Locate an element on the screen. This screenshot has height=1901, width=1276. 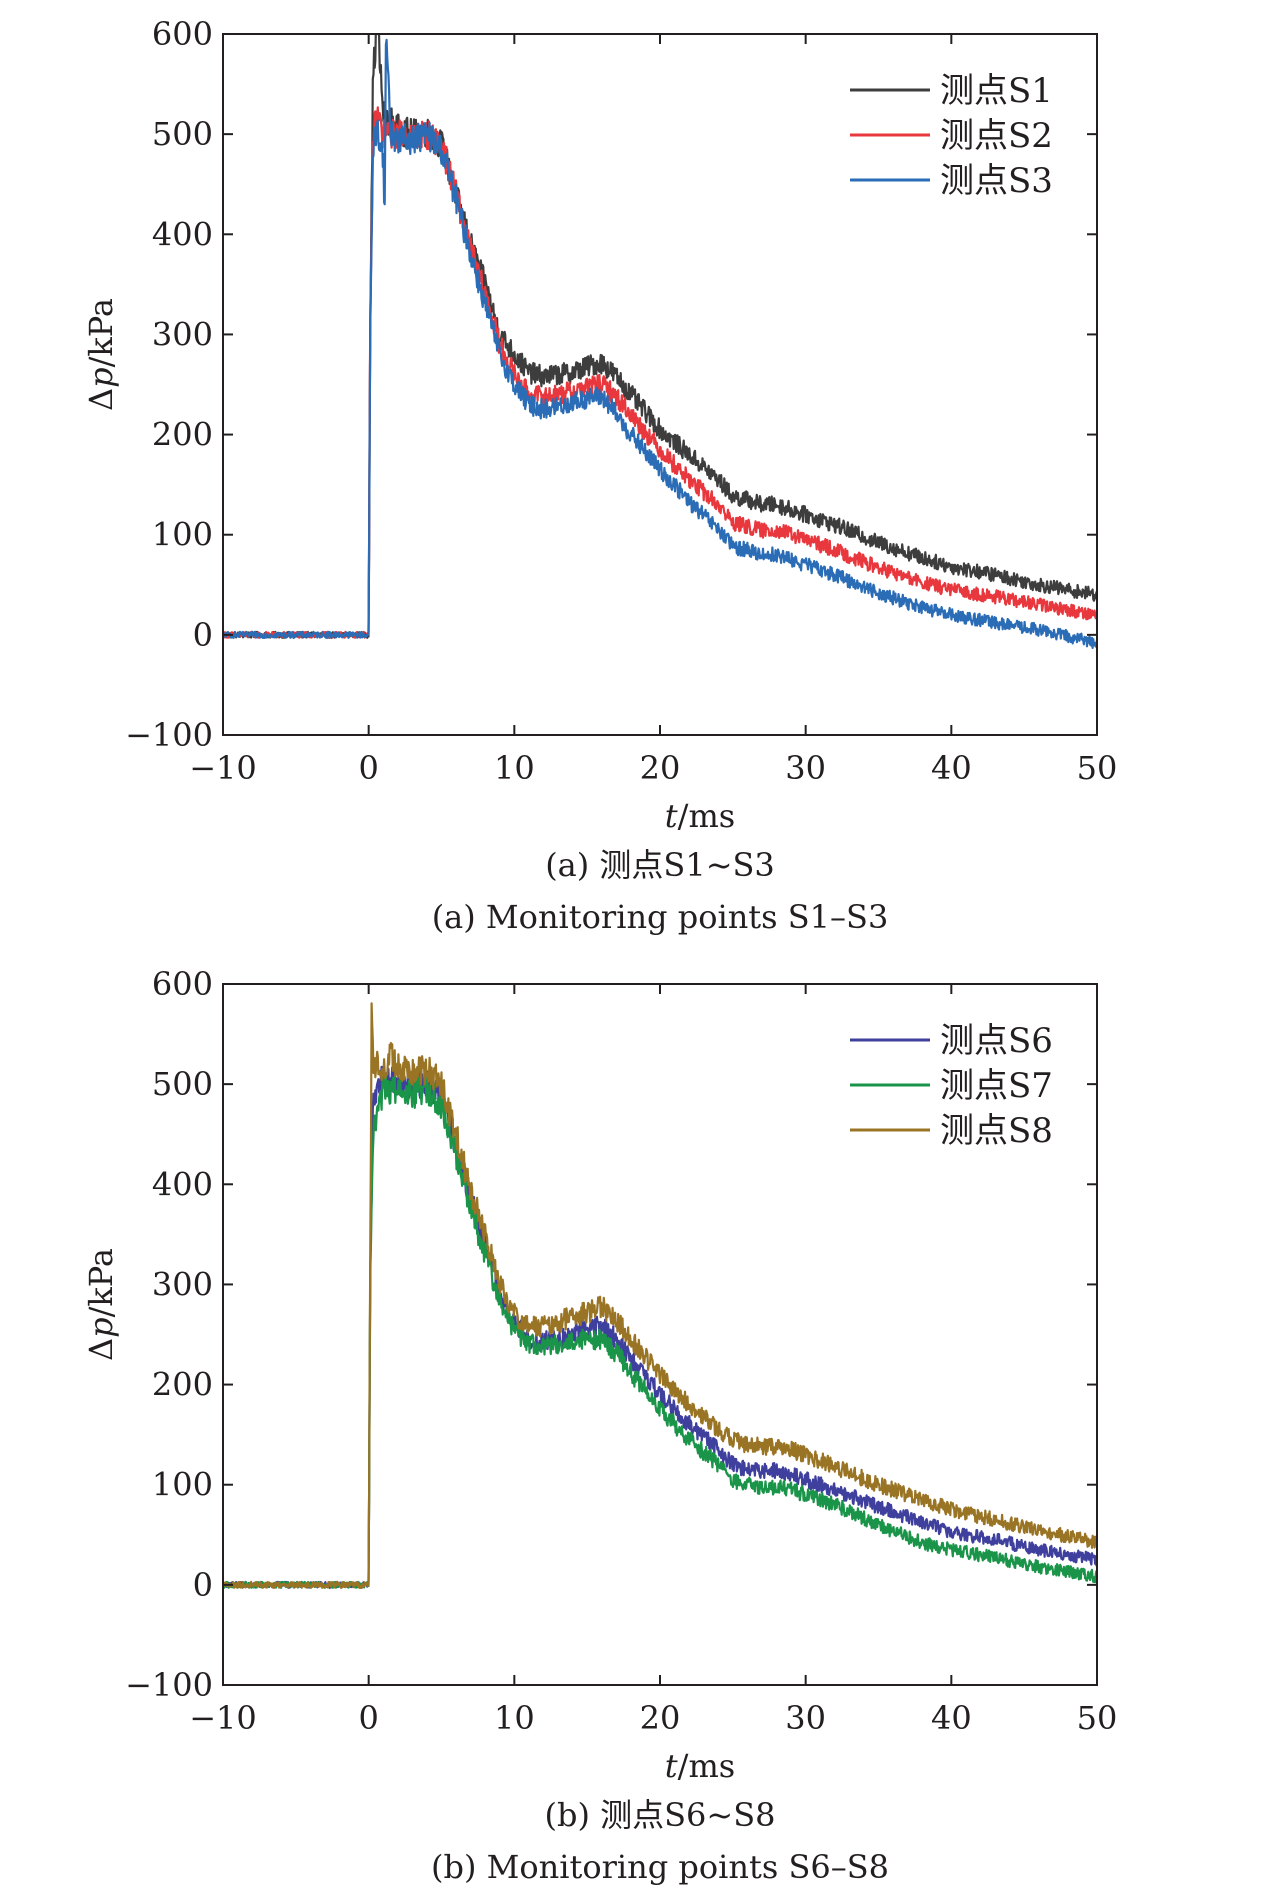
legend-label: 测点S7 is located at coordinates (996, 1086).